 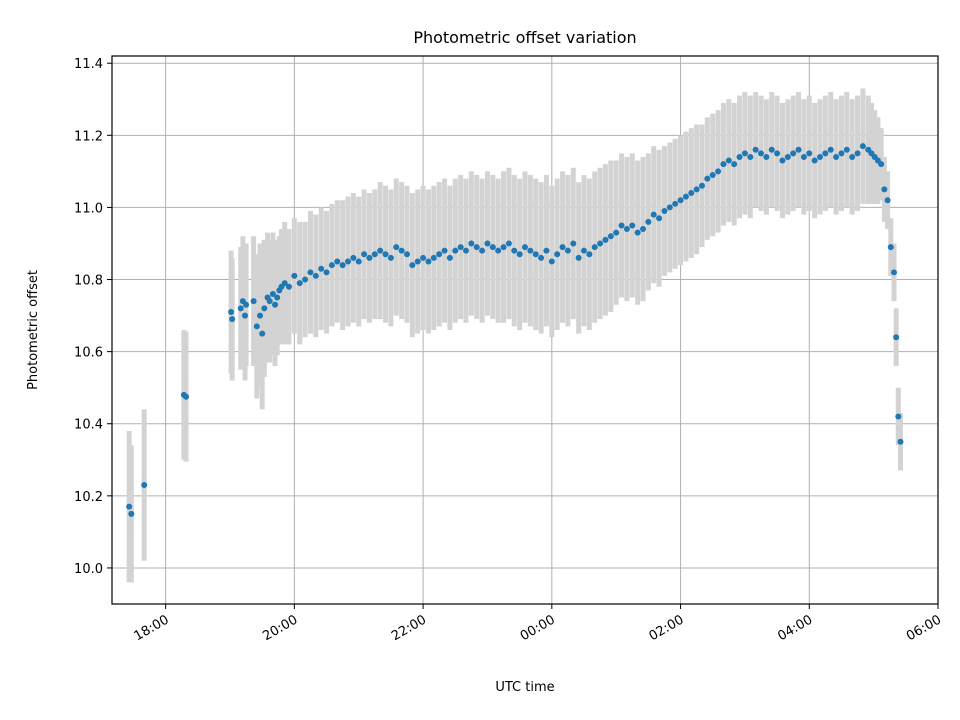 I want to click on y-tick-label: 11.0, so click(x=88, y=208).